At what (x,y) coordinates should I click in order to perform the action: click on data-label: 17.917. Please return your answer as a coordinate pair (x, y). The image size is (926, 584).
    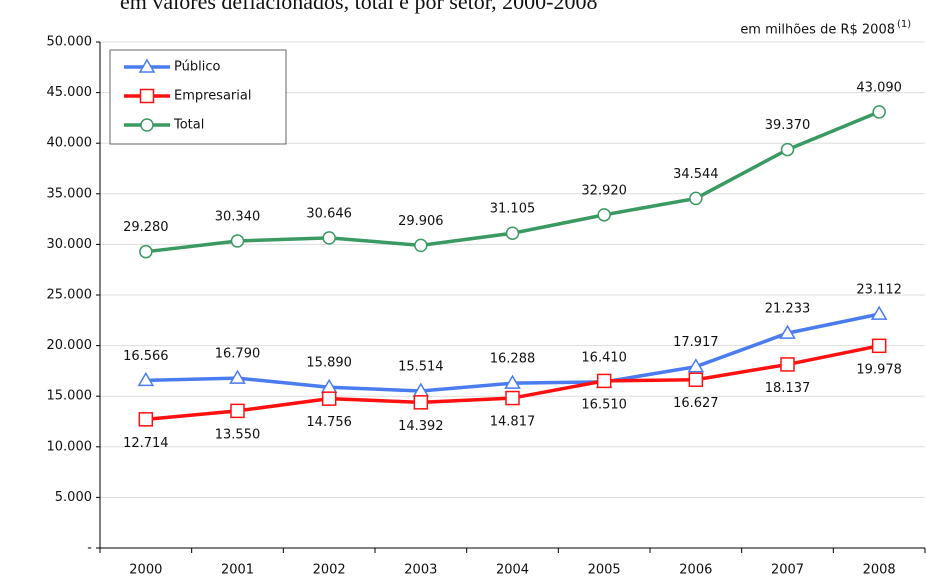
    Looking at the image, I should click on (696, 342).